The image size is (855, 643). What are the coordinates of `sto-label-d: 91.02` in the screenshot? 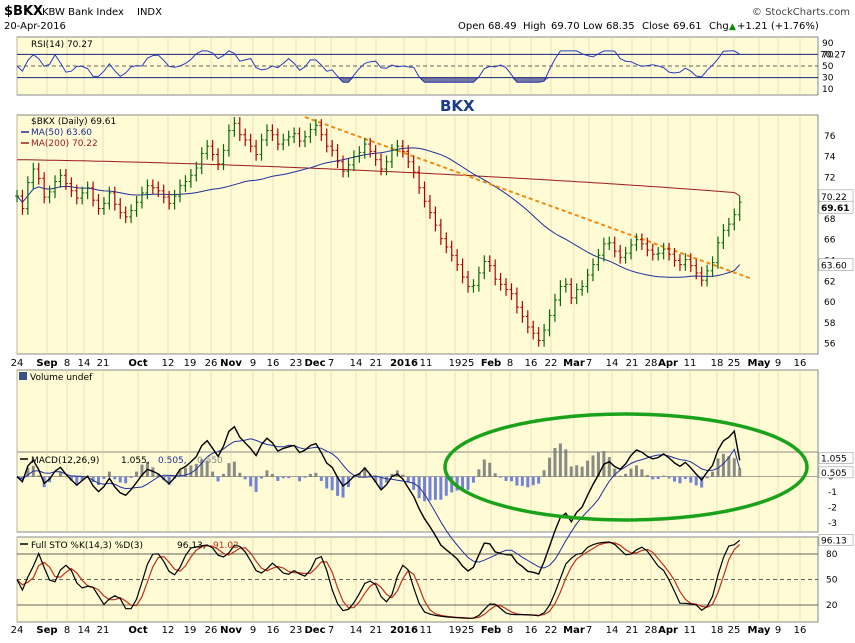 It's located at (226, 546).